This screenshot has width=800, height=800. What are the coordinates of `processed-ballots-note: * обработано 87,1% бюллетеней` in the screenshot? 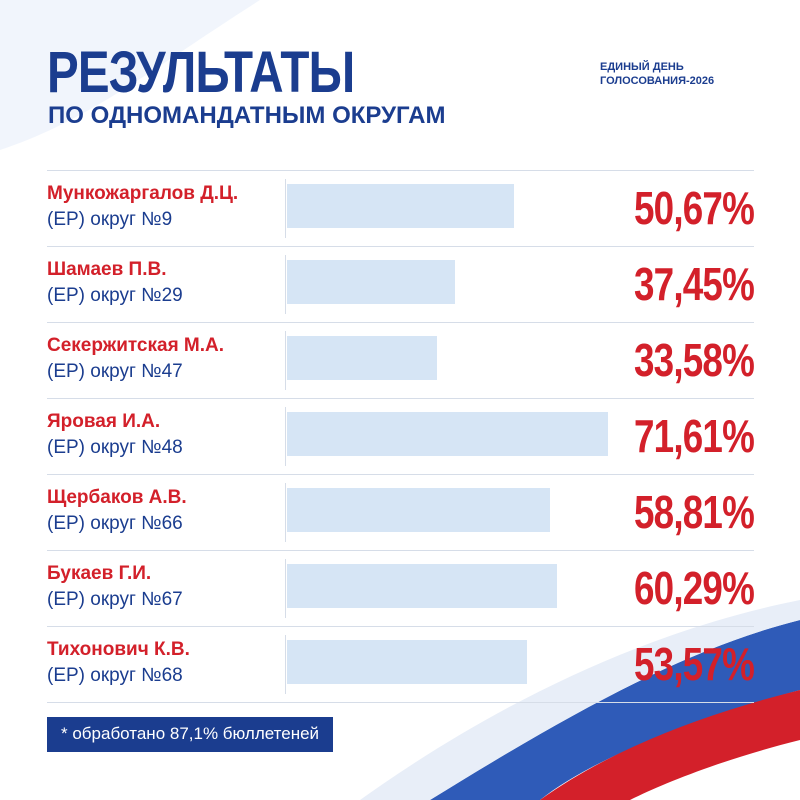 It's located at (190, 734).